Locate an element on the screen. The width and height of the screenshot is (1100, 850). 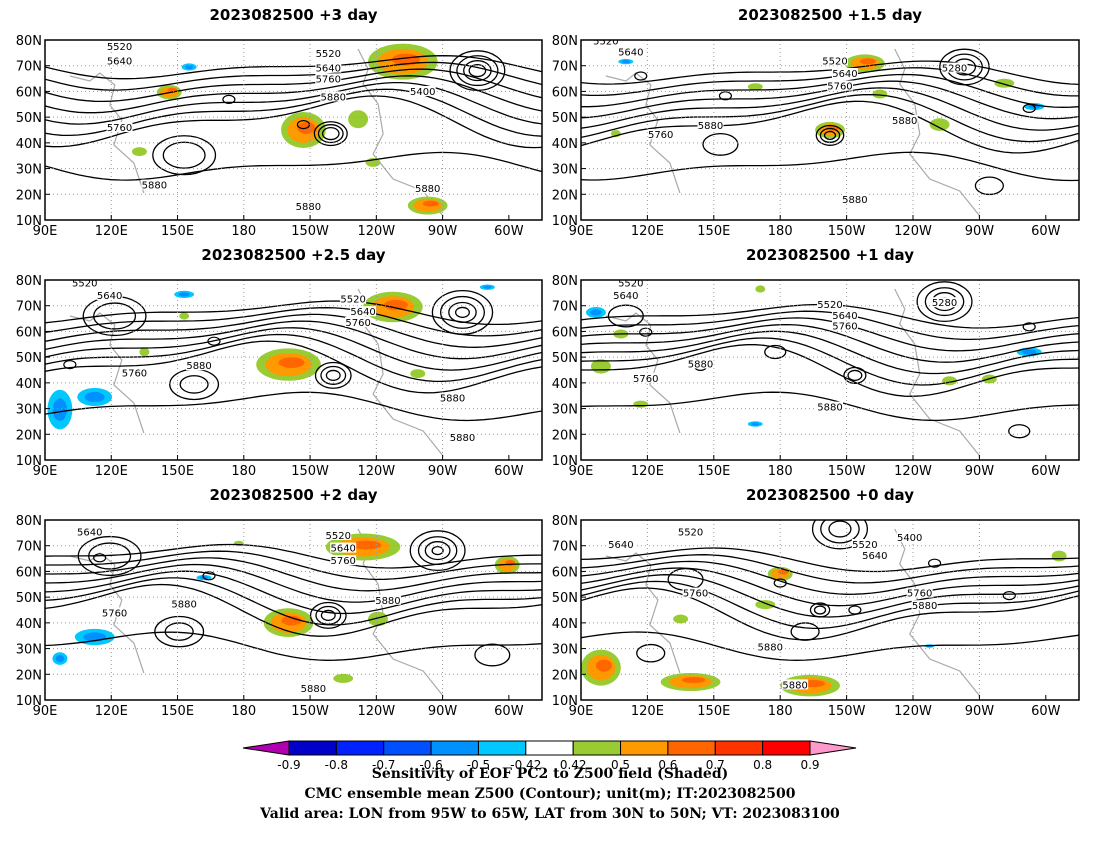
lon-tick-label: 90W is located at coordinates (980, 471).